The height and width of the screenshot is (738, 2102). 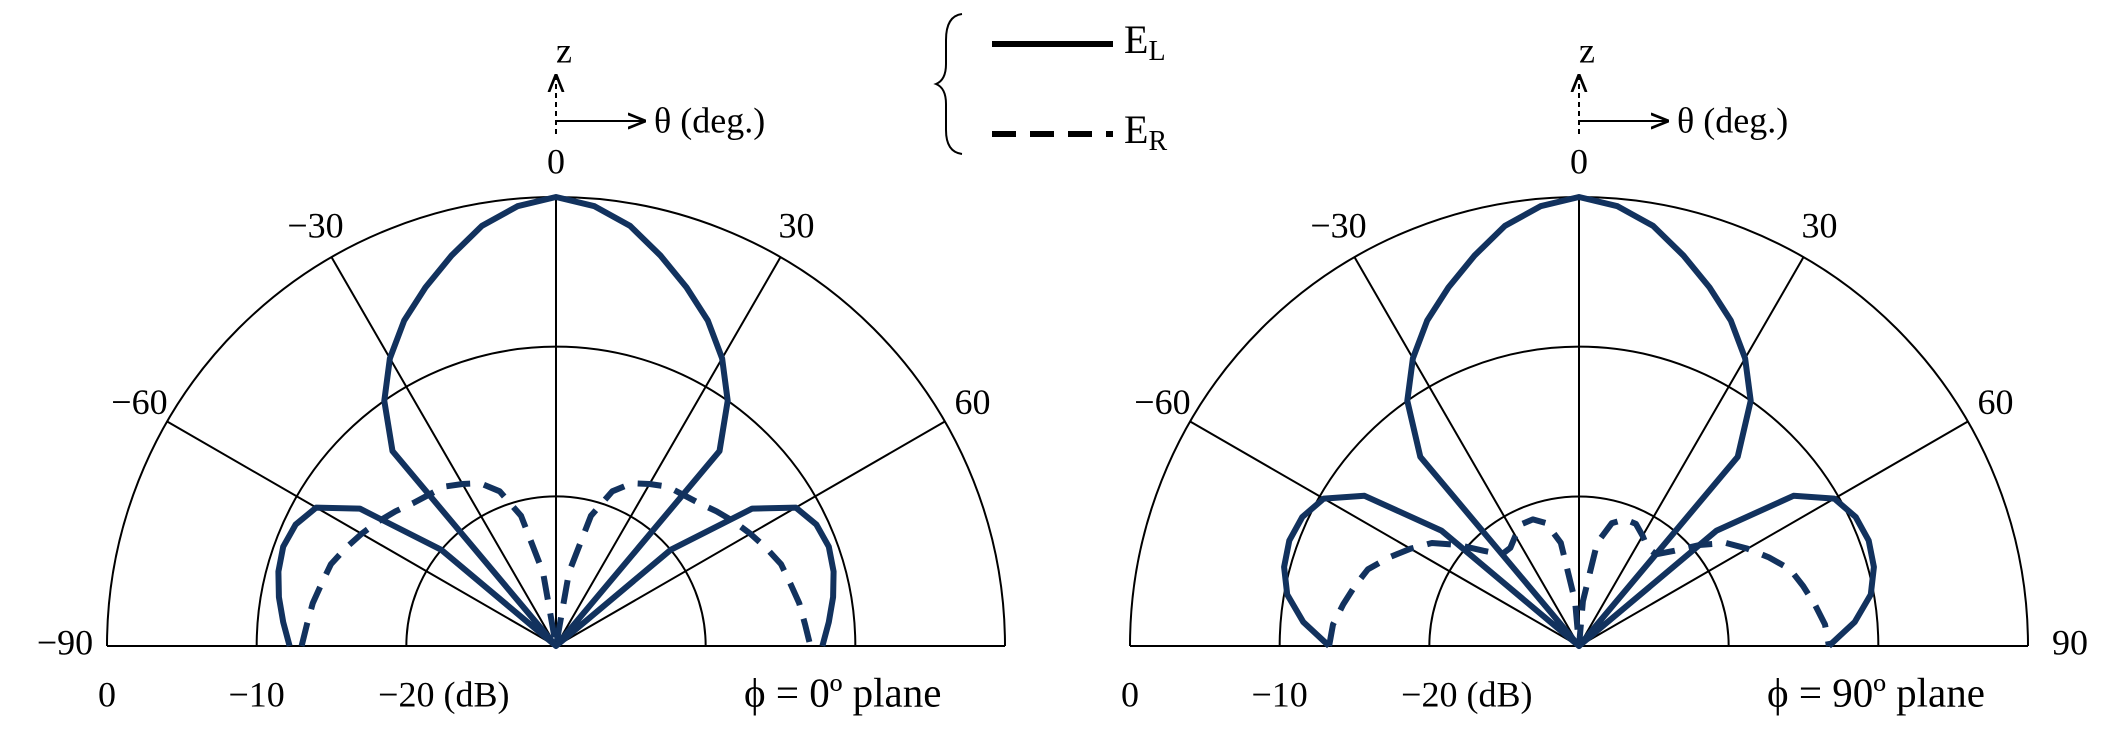 What do you see at coordinates (2070, 642) in the screenshot?
I see `theta-tick-label: 90` at bounding box center [2070, 642].